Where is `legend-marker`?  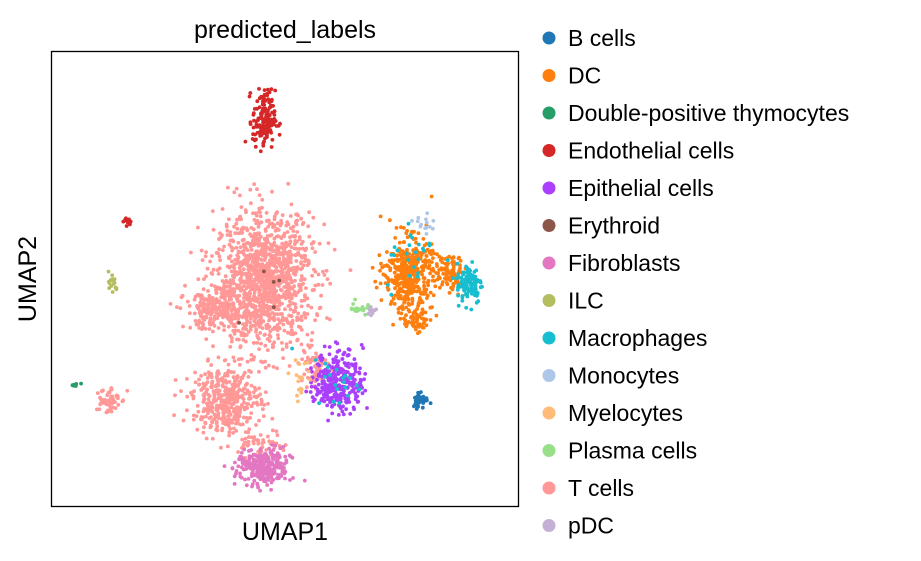 legend-marker is located at coordinates (549, 525).